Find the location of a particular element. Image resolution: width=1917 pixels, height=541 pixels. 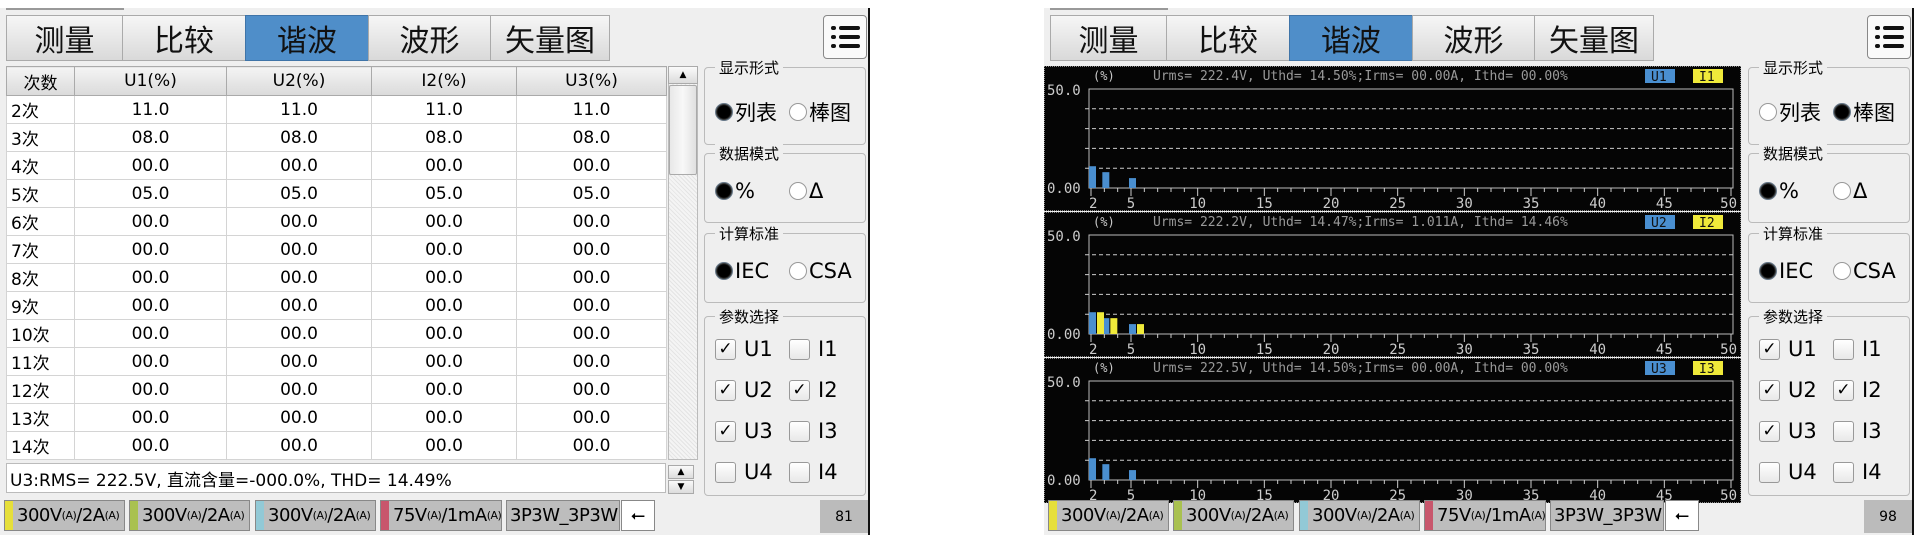

column-header: 次数 is located at coordinates (40, 81).